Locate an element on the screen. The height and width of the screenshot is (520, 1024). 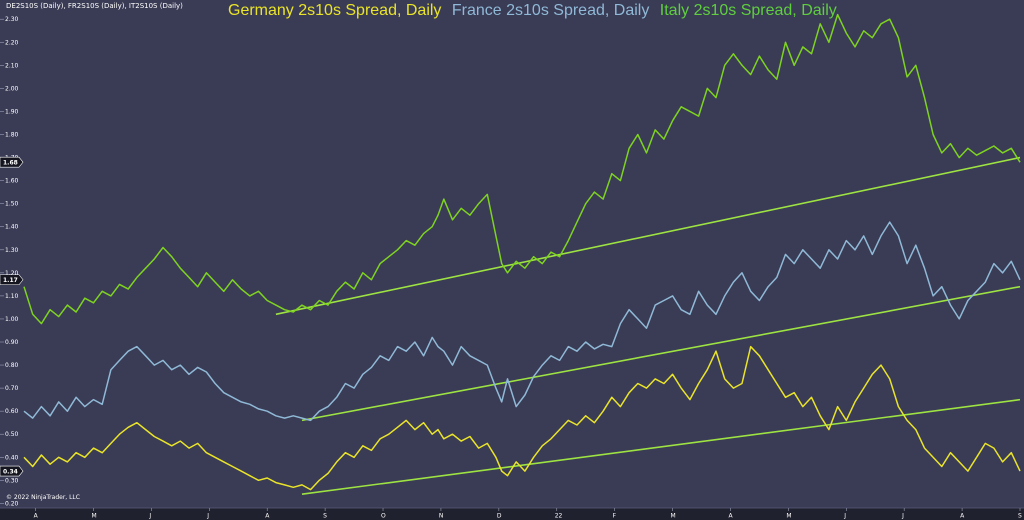
price-marker: 0.34 is located at coordinates (12, 471).